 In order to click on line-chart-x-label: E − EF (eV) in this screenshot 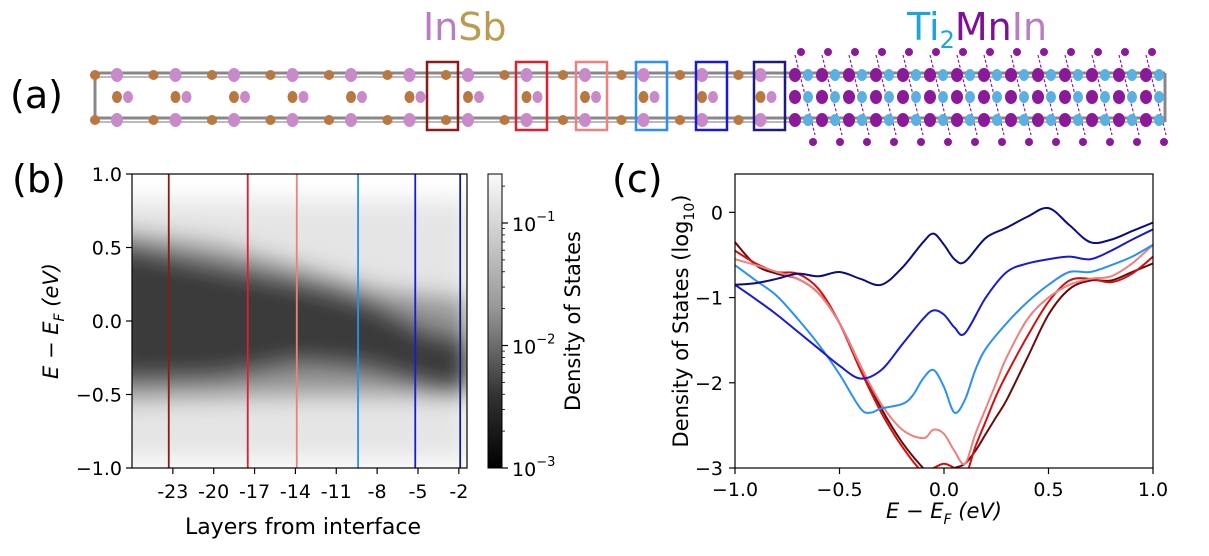, I will do `click(944, 513)`.